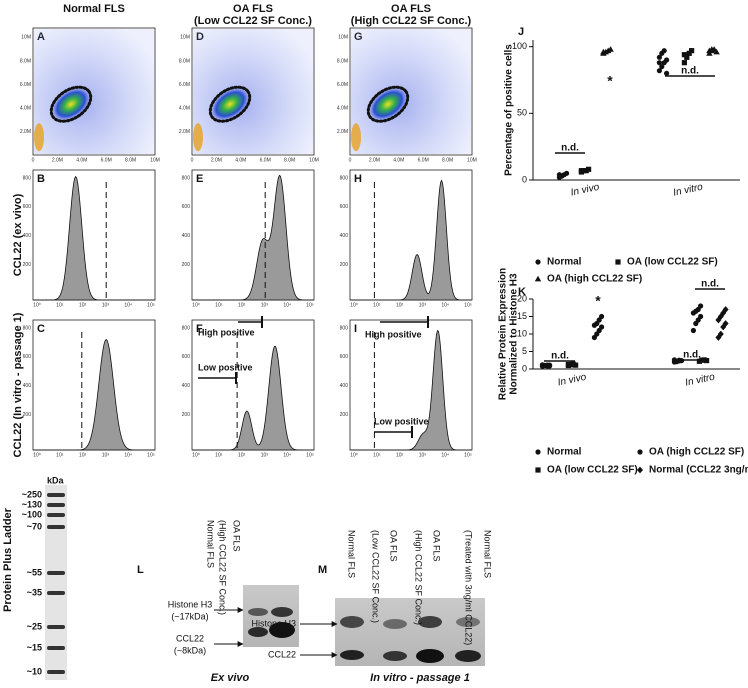  I want to click on panel-letter: B, so click(41, 179).